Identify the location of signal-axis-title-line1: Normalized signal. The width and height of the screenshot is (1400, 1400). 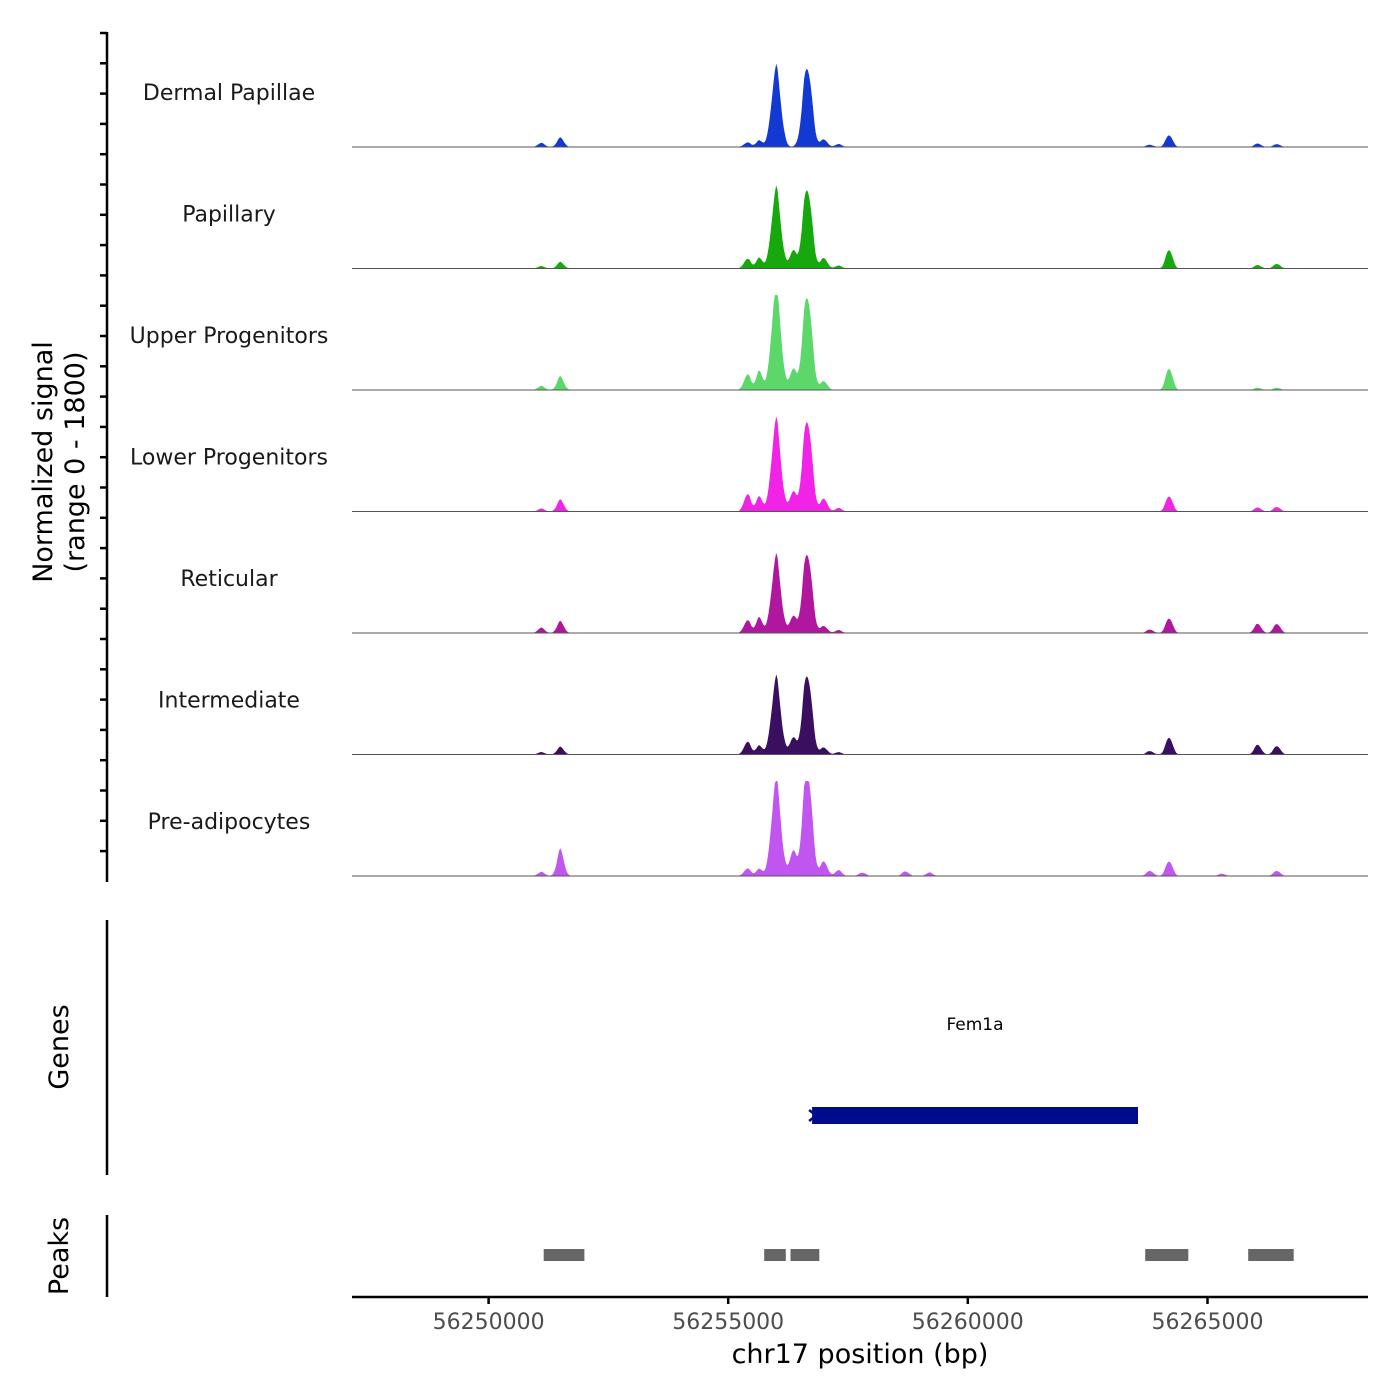
(43, 462).